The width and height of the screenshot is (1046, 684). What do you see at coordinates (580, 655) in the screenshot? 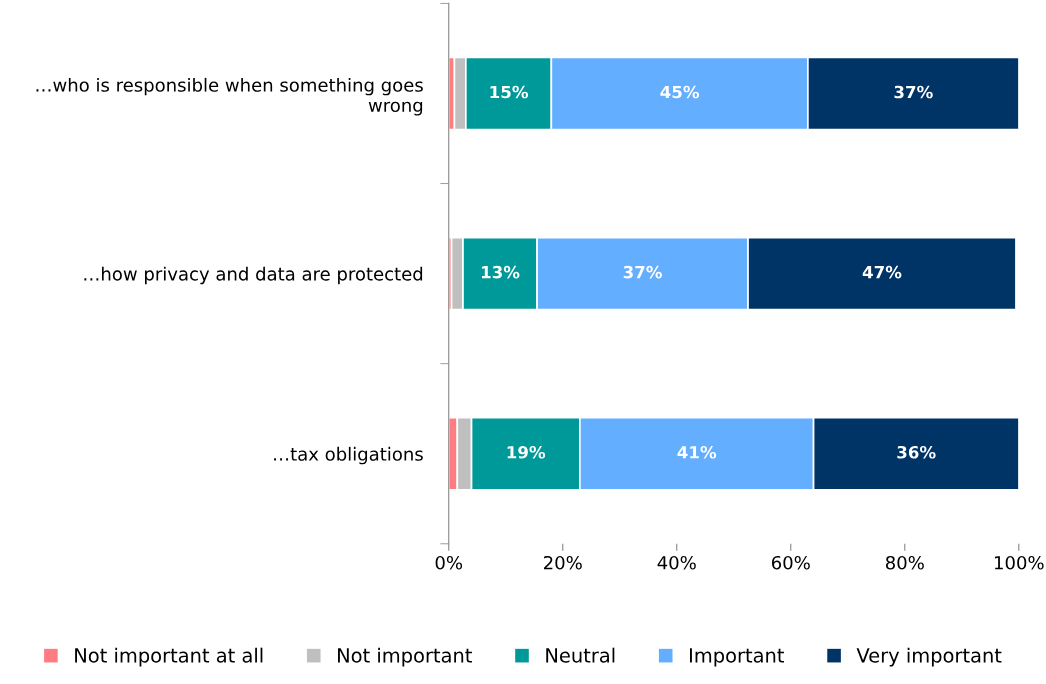
I see `legend-label: Neutral` at bounding box center [580, 655].